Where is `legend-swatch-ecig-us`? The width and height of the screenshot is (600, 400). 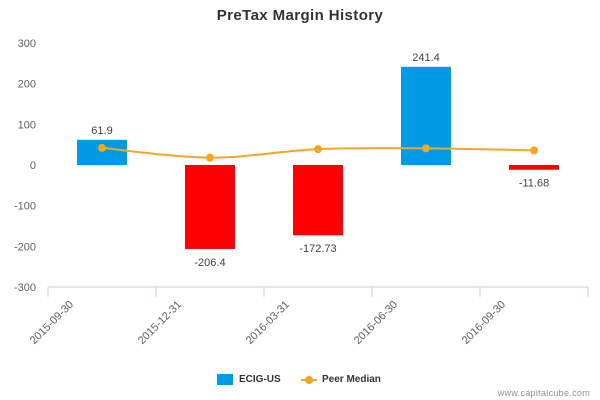
legend-swatch-ecig-us is located at coordinates (225, 379).